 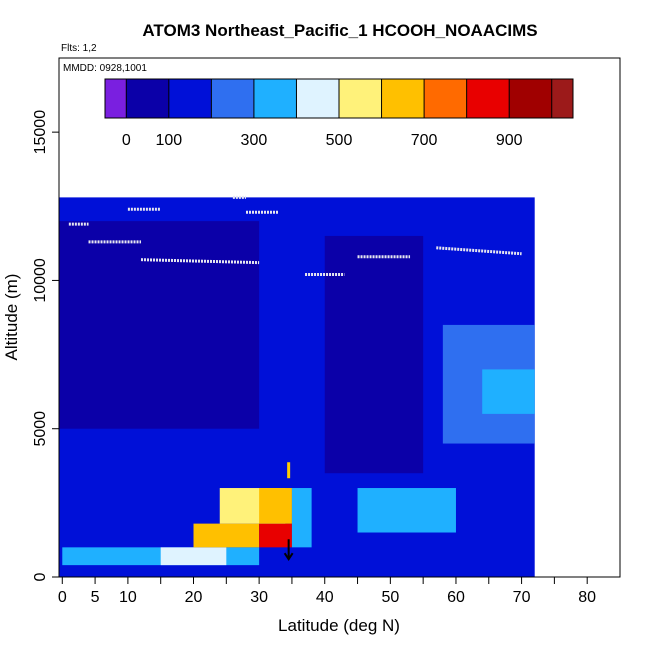 What do you see at coordinates (424, 140) in the screenshot?
I see `colorbar-tick-label-4: 700` at bounding box center [424, 140].